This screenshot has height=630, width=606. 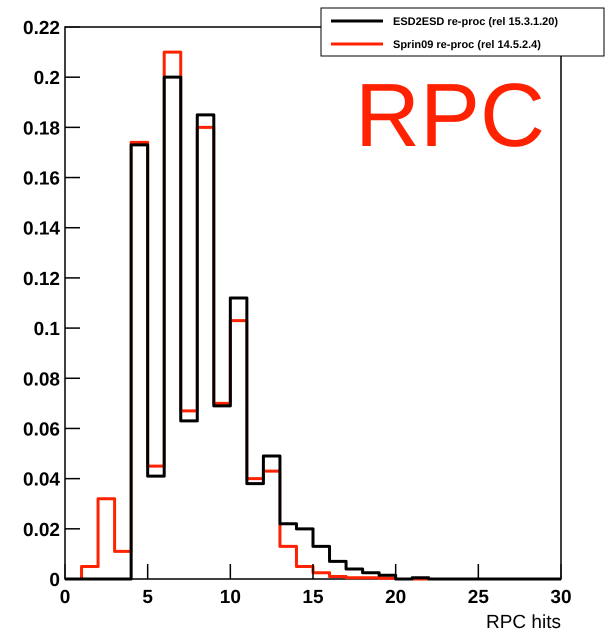 What do you see at coordinates (313, 597) in the screenshot?
I see `x-tick-label: 15` at bounding box center [313, 597].